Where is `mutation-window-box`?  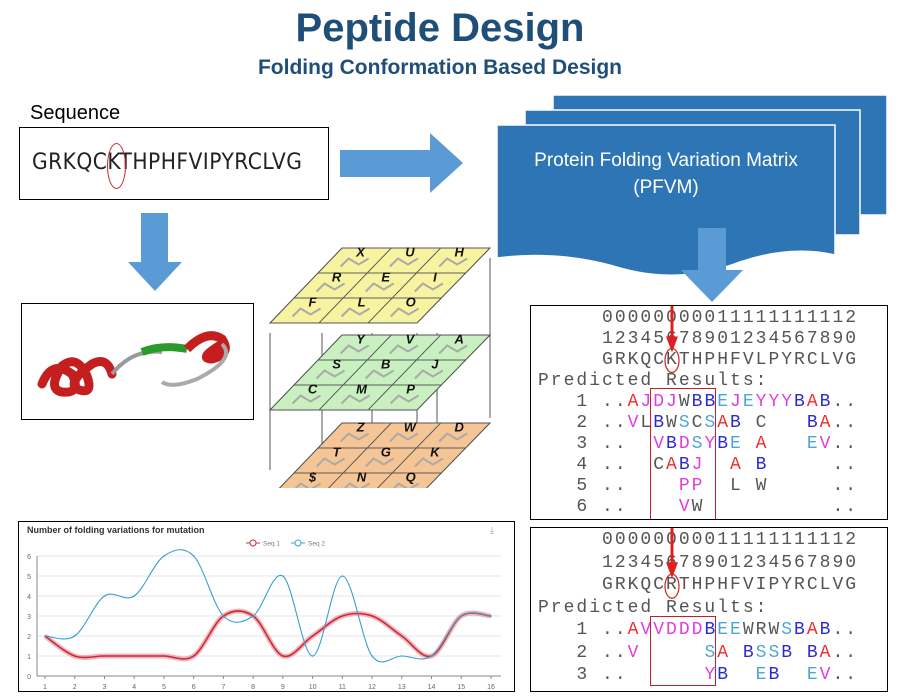 mutation-window-box is located at coordinates (683, 453).